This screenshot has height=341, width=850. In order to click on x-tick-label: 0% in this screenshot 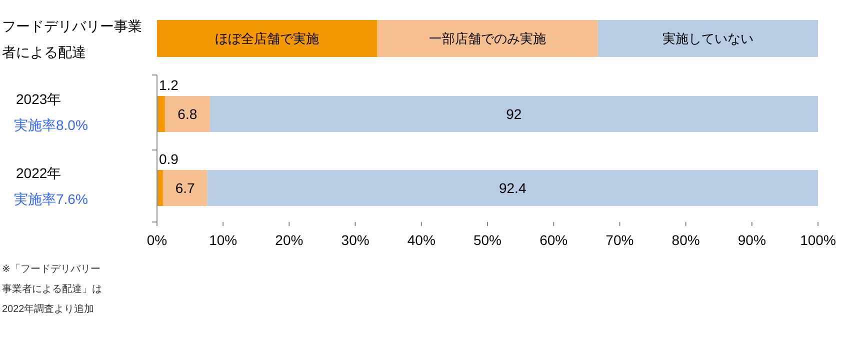, I will do `click(157, 240)`.